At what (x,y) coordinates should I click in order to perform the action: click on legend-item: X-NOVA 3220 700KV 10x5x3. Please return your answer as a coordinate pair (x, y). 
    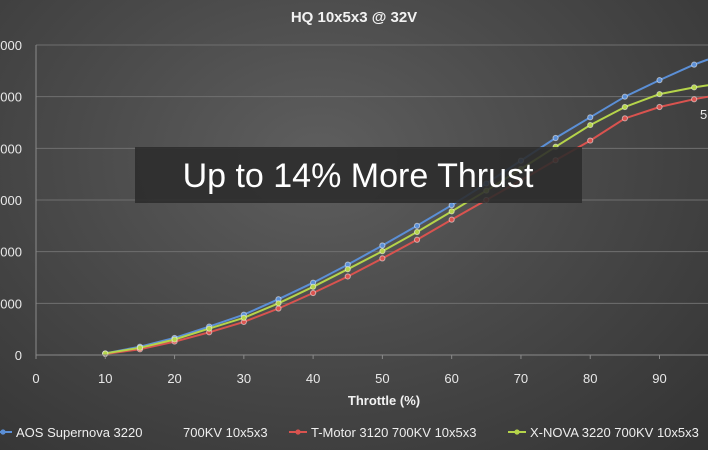
    Looking at the image, I should click on (603, 432).